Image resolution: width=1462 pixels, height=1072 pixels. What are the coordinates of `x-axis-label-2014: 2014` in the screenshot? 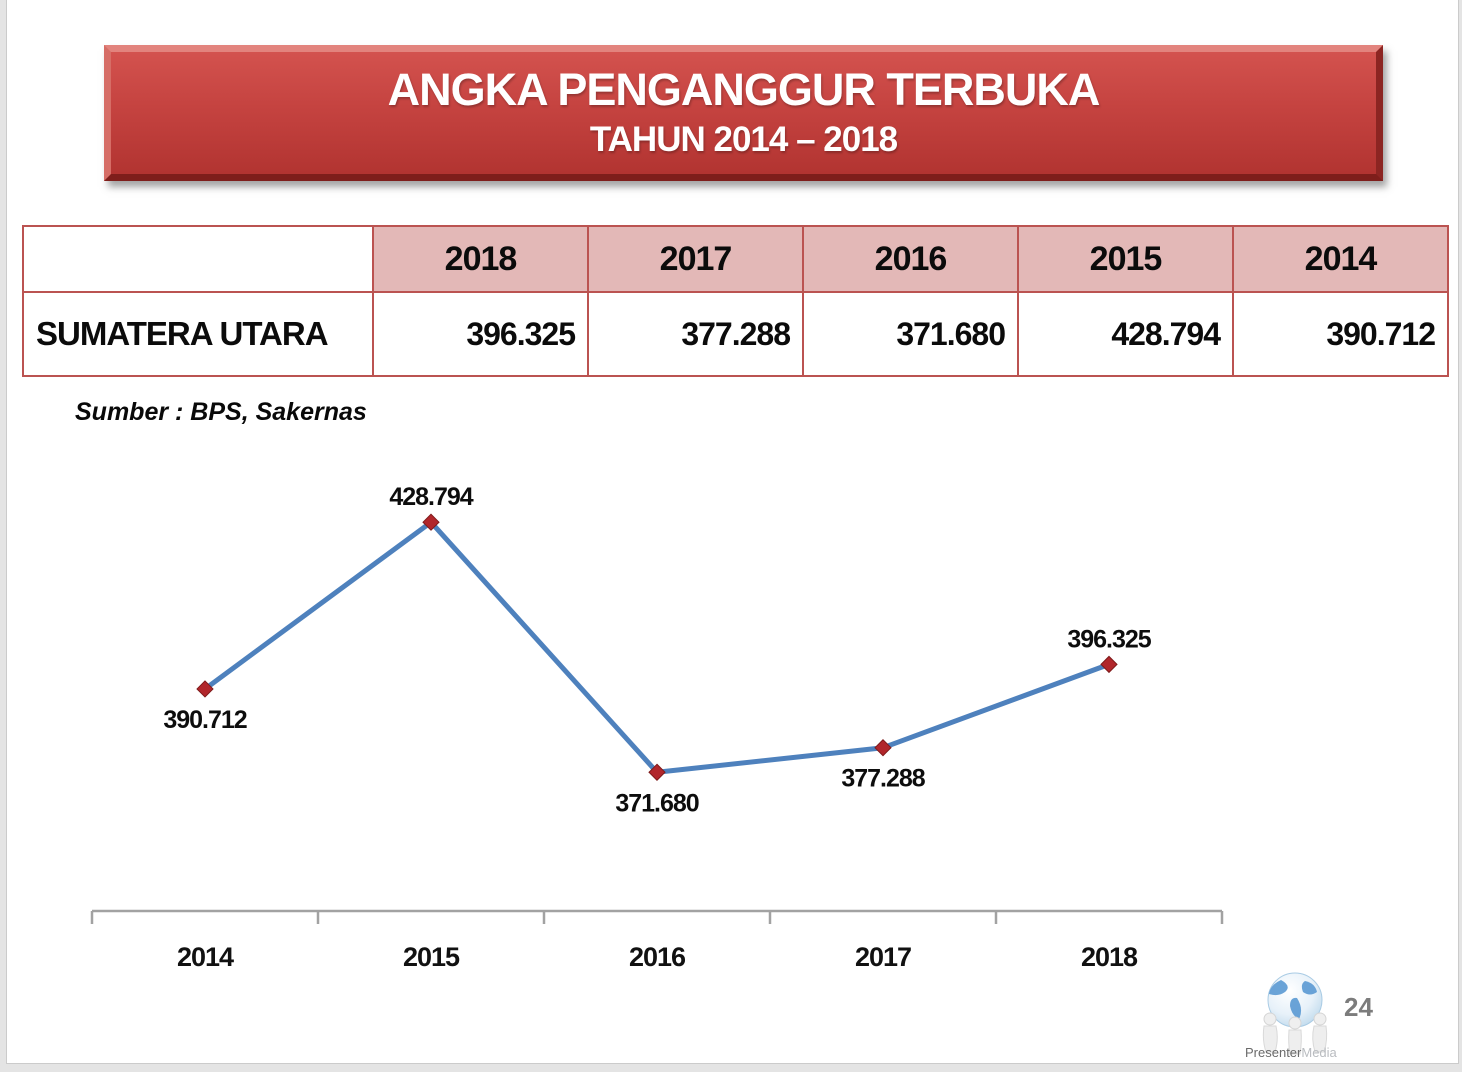 It's located at (205, 957).